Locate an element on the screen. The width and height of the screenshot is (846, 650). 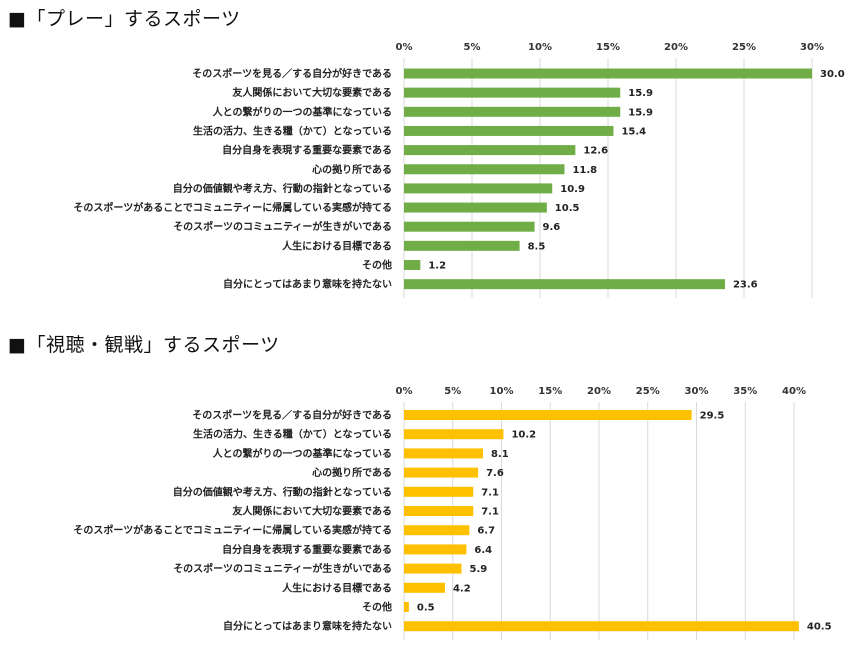
value-label: 30.0 is located at coordinates (832, 74).